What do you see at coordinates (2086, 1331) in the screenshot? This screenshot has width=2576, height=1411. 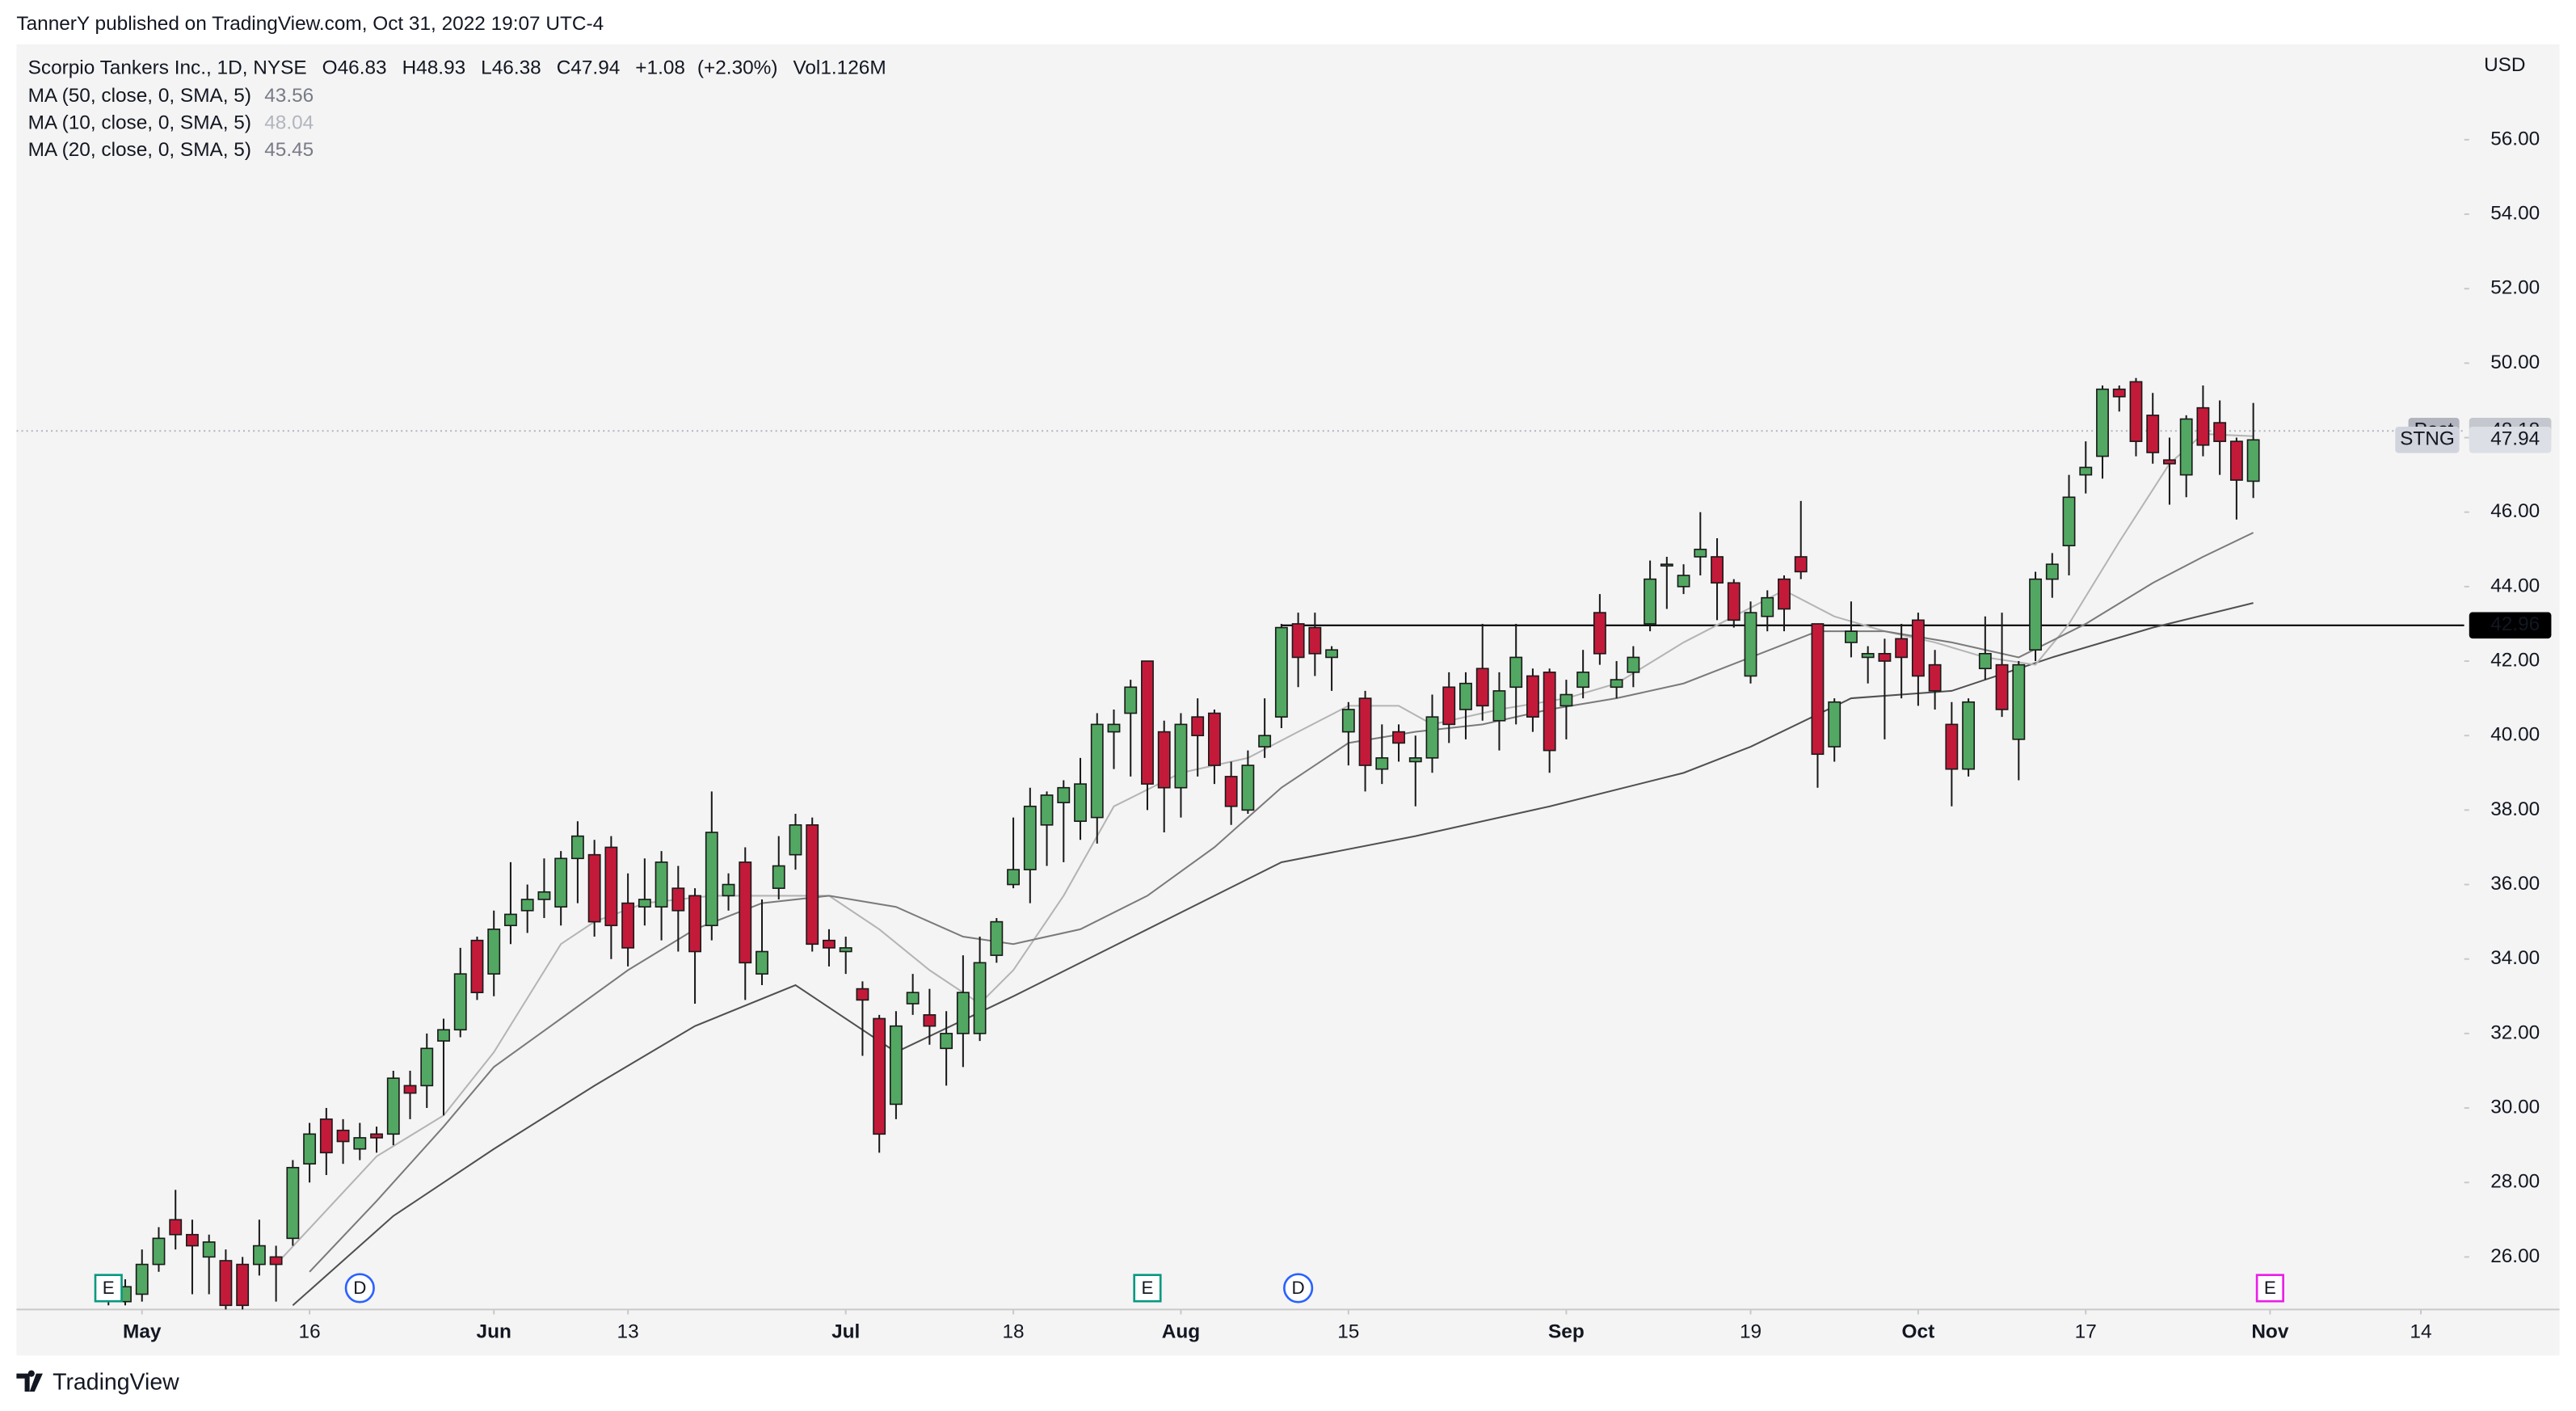 I see `x-tick-label: 17` at bounding box center [2086, 1331].